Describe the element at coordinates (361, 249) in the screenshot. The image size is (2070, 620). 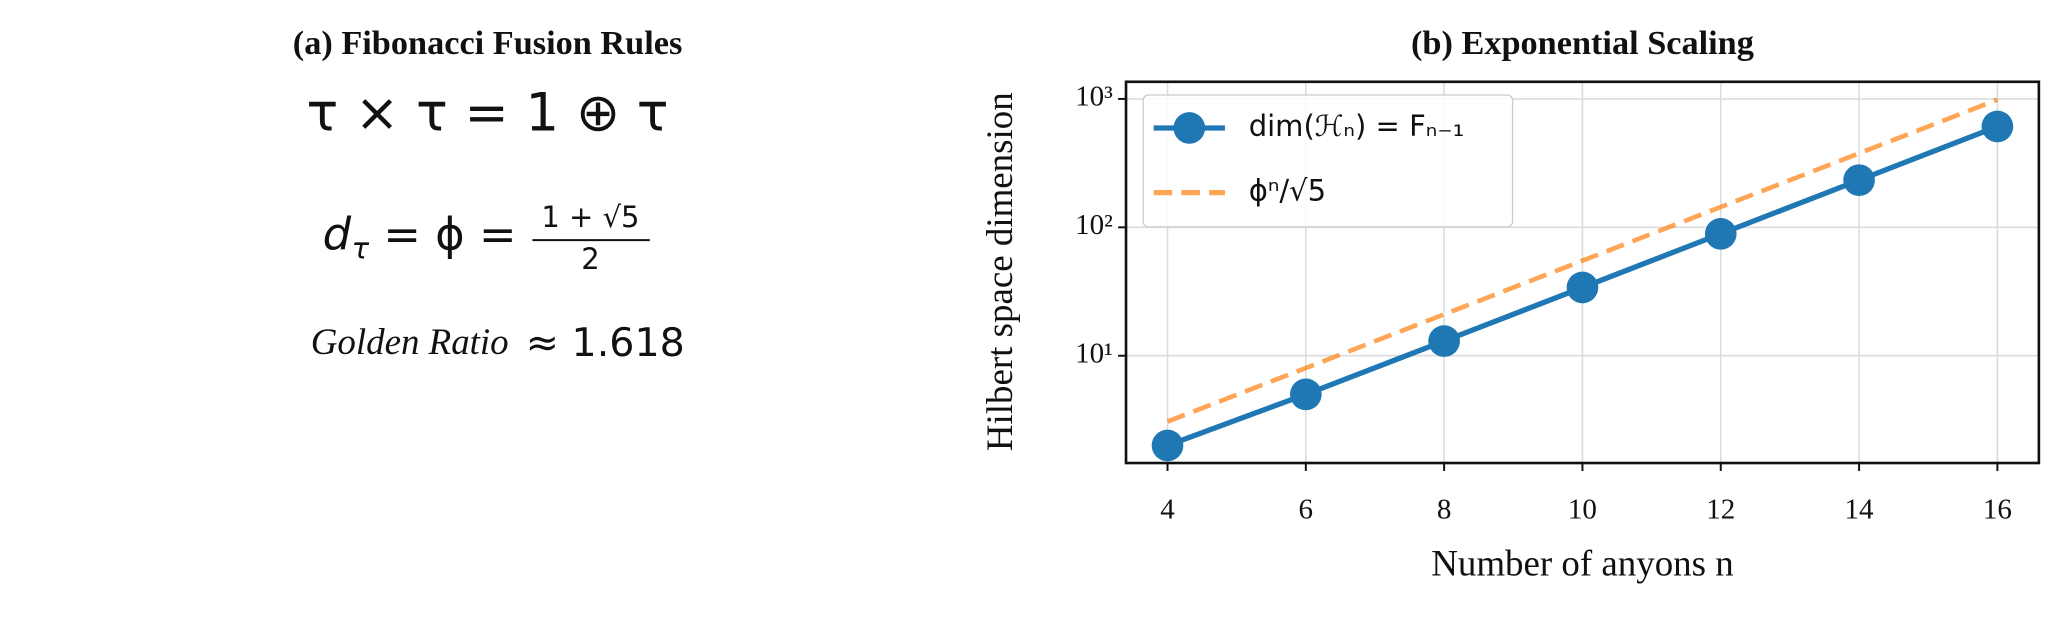
I see `formula-subscript: τ` at that location.